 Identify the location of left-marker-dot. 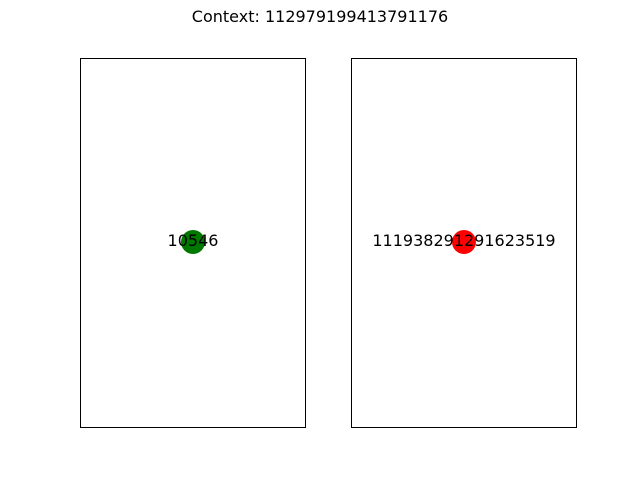
(193, 242).